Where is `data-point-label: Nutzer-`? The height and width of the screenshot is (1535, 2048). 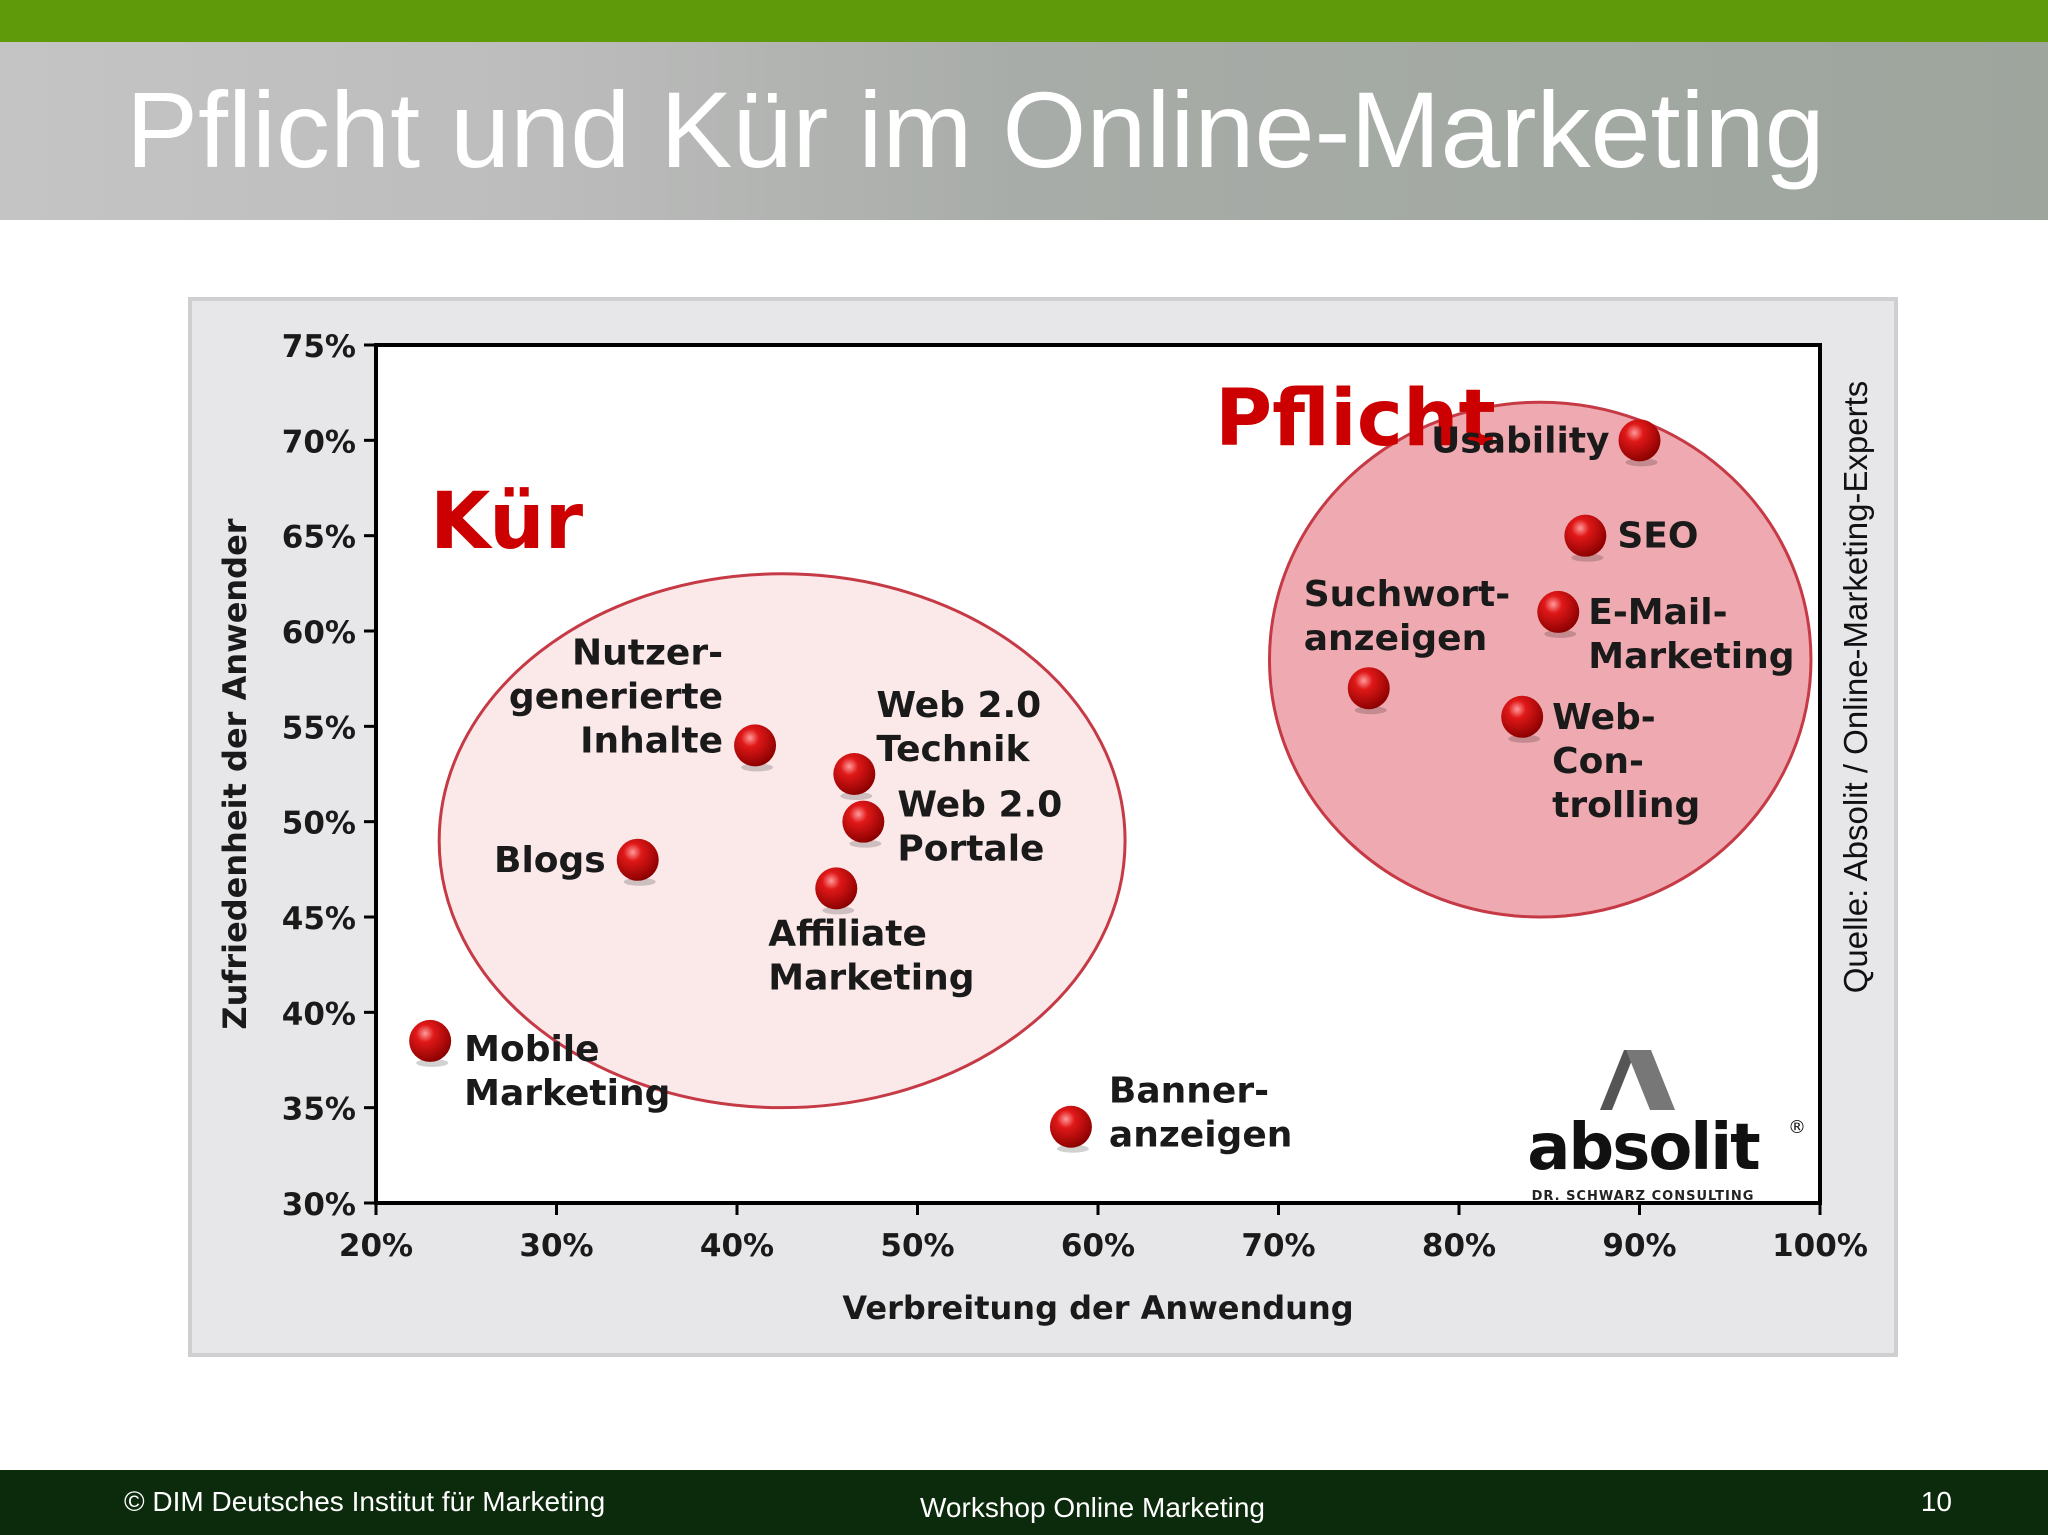 data-point-label: Nutzer- is located at coordinates (647, 652).